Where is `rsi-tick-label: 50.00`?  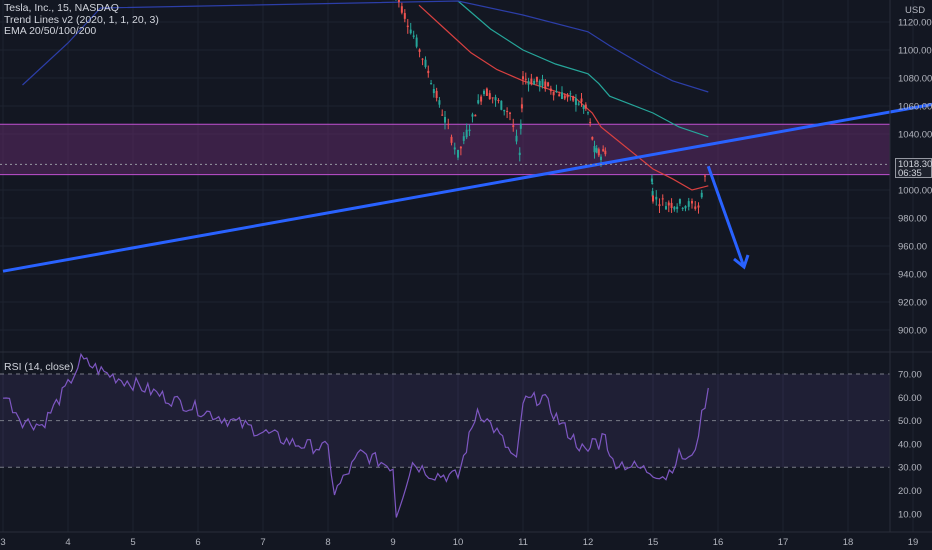 rsi-tick-label: 50.00 is located at coordinates (910, 421).